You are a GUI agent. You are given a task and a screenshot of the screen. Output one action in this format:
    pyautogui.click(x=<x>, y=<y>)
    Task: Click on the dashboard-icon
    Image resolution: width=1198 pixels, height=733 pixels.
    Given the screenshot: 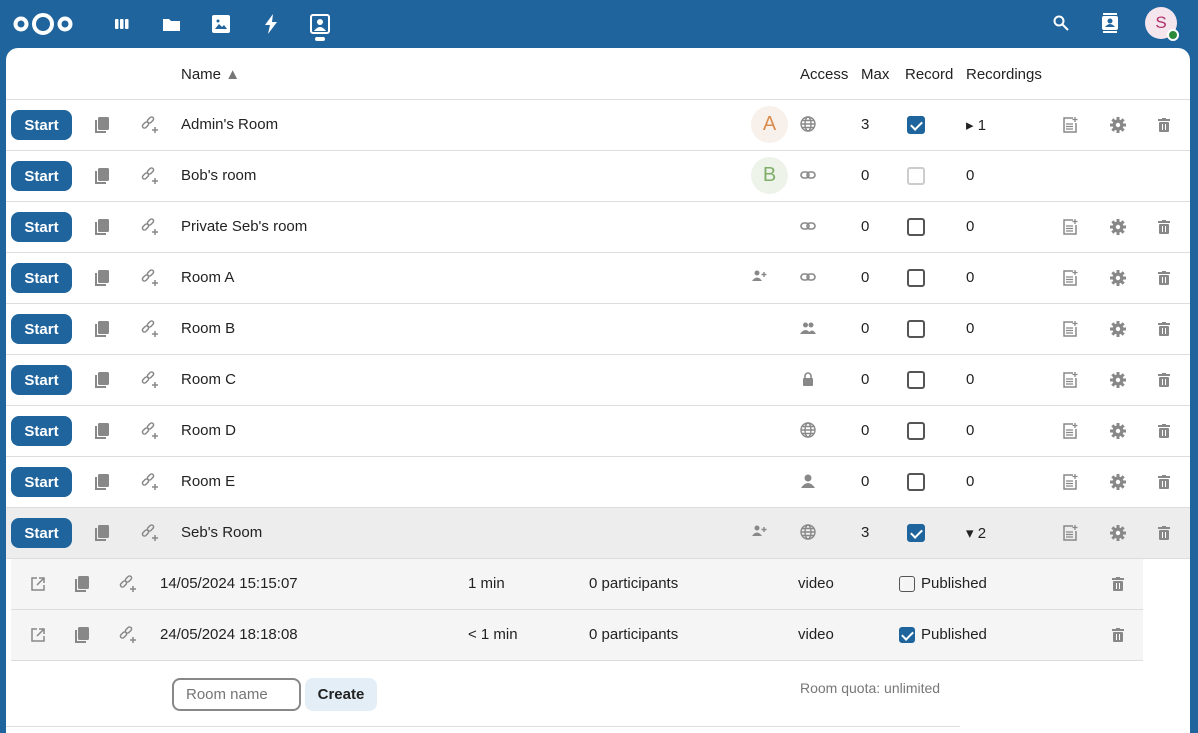 What is the action you would take?
    pyautogui.click(x=122, y=24)
    